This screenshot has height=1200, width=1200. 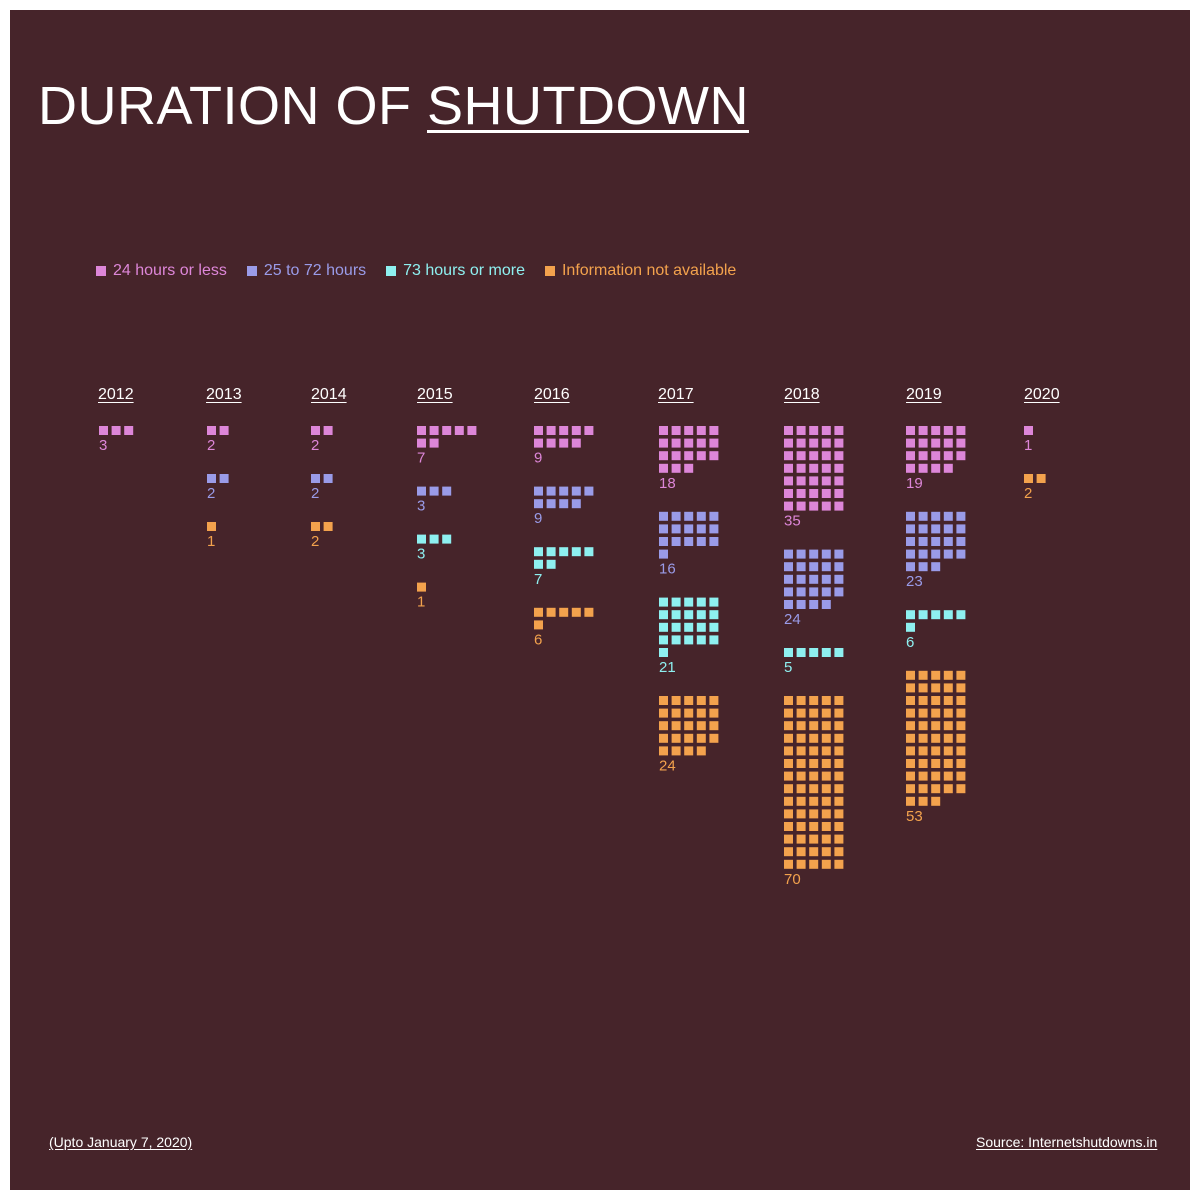 I want to click on year-label-2014: 2014, so click(x=329, y=394).